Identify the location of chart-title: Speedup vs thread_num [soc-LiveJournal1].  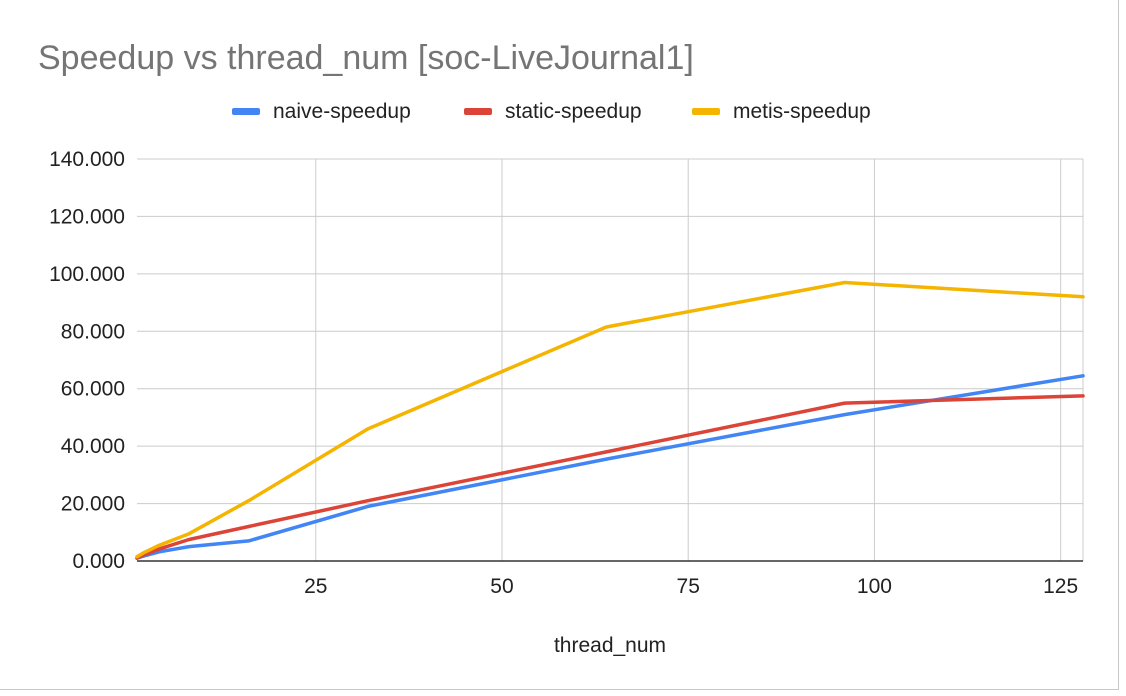
(366, 58).